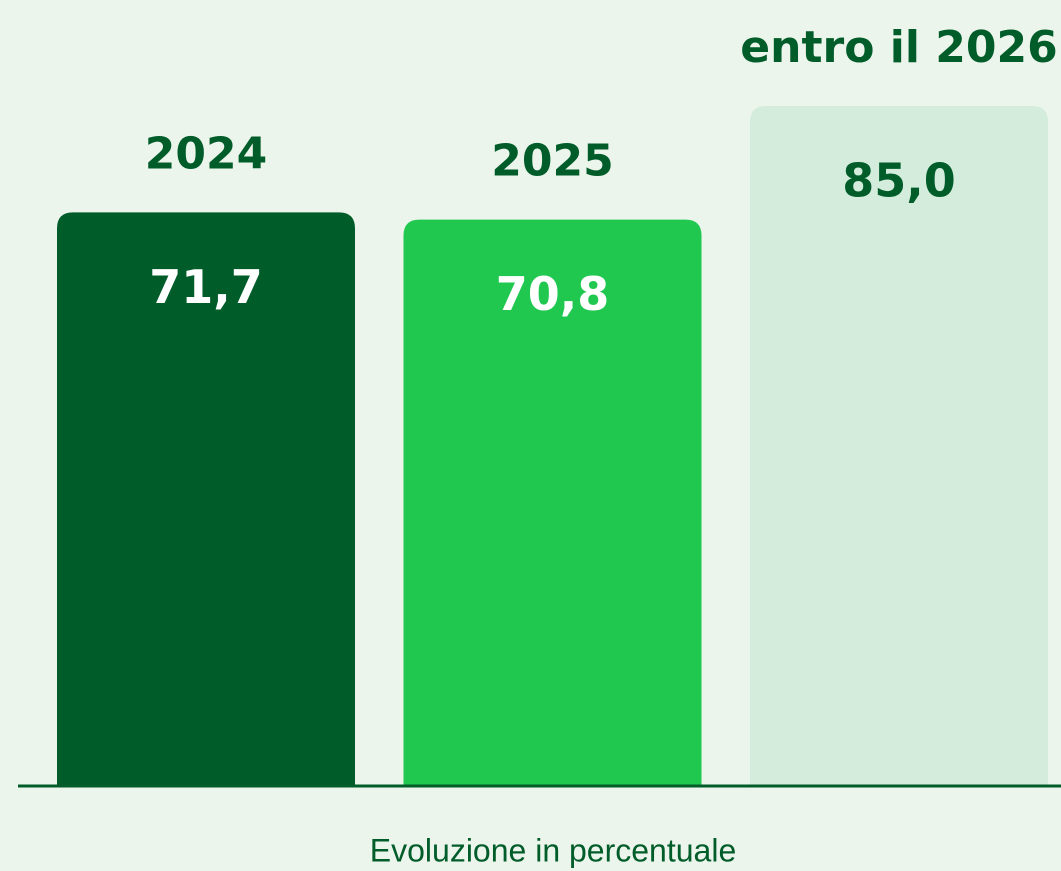 The height and width of the screenshot is (871, 1061). I want to click on value-label: 70,8, so click(553, 294).